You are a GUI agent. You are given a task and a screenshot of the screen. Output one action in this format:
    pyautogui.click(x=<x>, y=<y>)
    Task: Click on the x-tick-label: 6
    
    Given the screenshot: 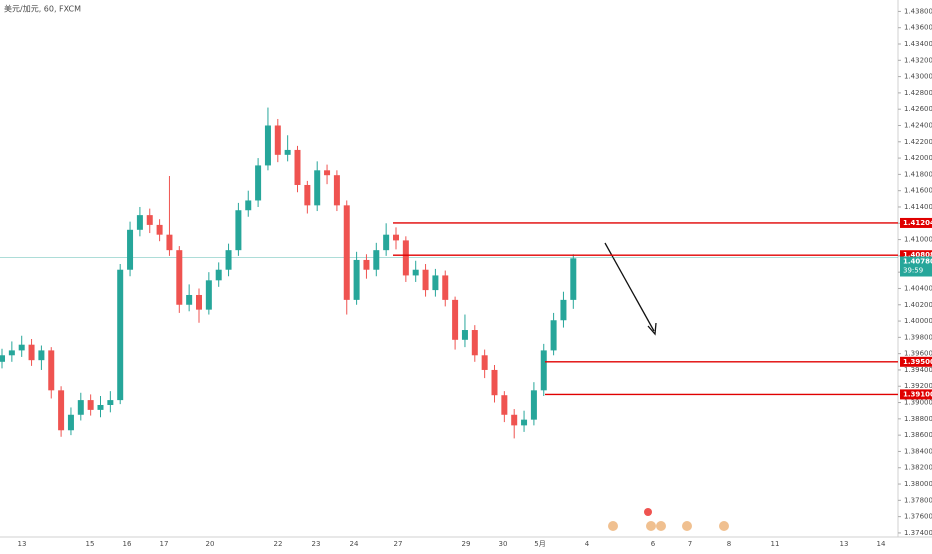 What is the action you would take?
    pyautogui.click(x=653, y=544)
    